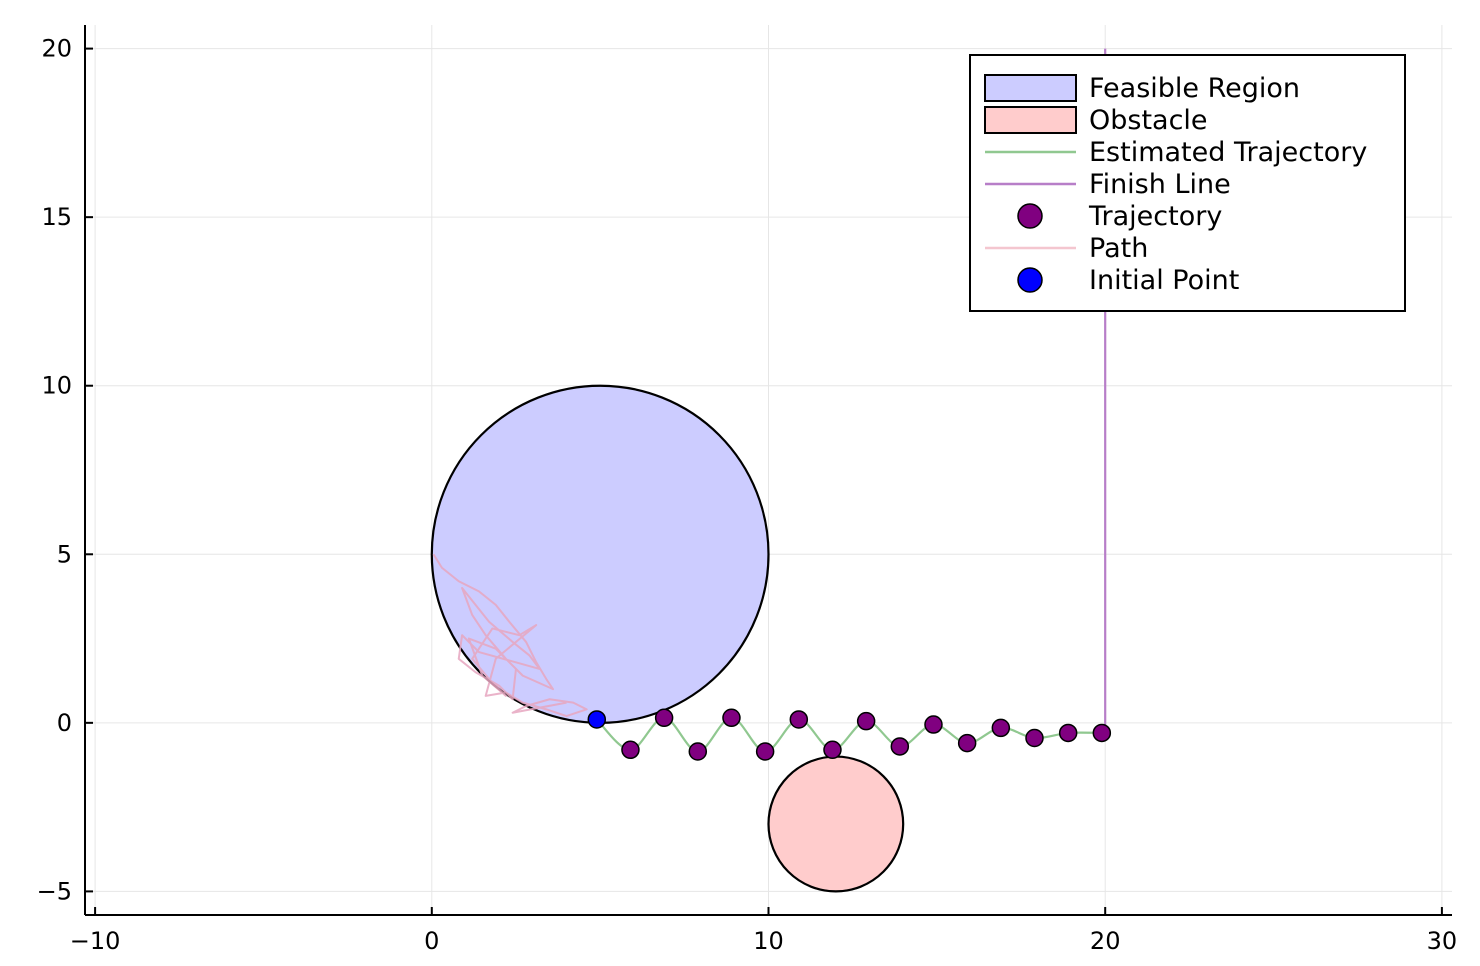  Describe the element at coordinates (64, 554) in the screenshot. I see `y-tick-label: 5` at that location.